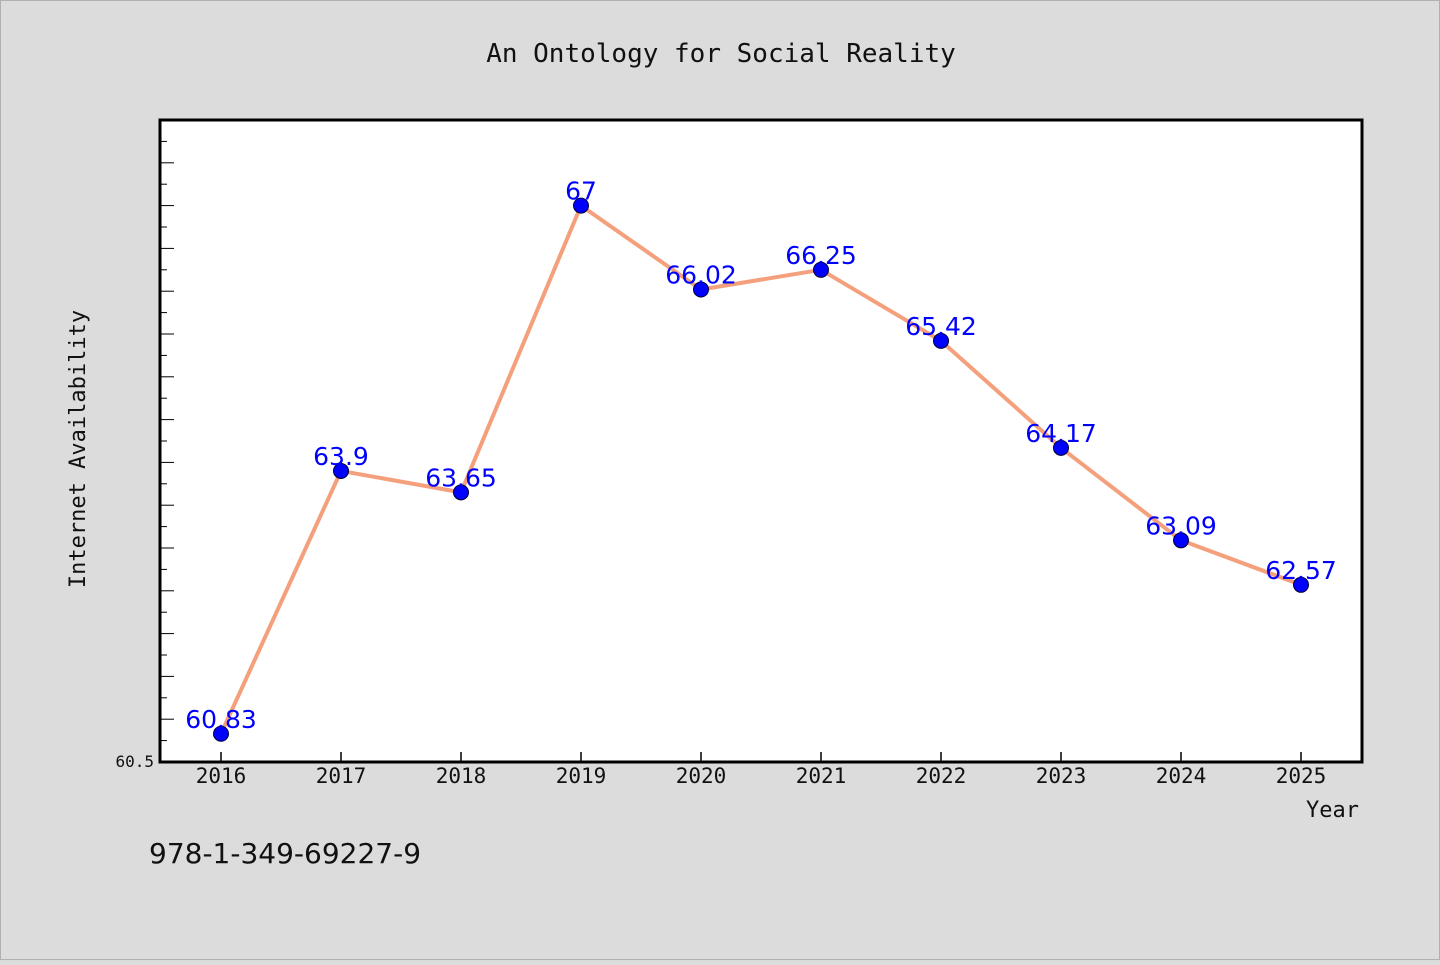 Image resolution: width=1440 pixels, height=965 pixels. Describe the element at coordinates (821, 776) in the screenshot. I see `x-tick-label: 2021` at that location.